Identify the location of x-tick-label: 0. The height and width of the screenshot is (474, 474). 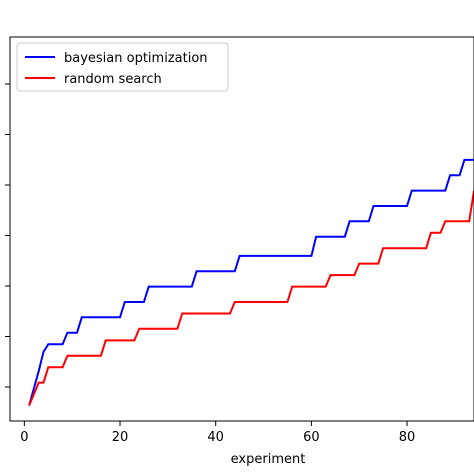
(24, 437).